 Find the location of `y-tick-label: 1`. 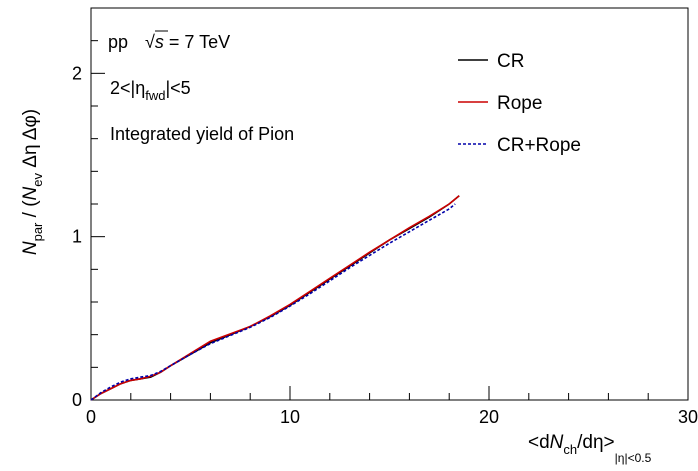

y-tick-label: 1 is located at coordinates (77, 237).